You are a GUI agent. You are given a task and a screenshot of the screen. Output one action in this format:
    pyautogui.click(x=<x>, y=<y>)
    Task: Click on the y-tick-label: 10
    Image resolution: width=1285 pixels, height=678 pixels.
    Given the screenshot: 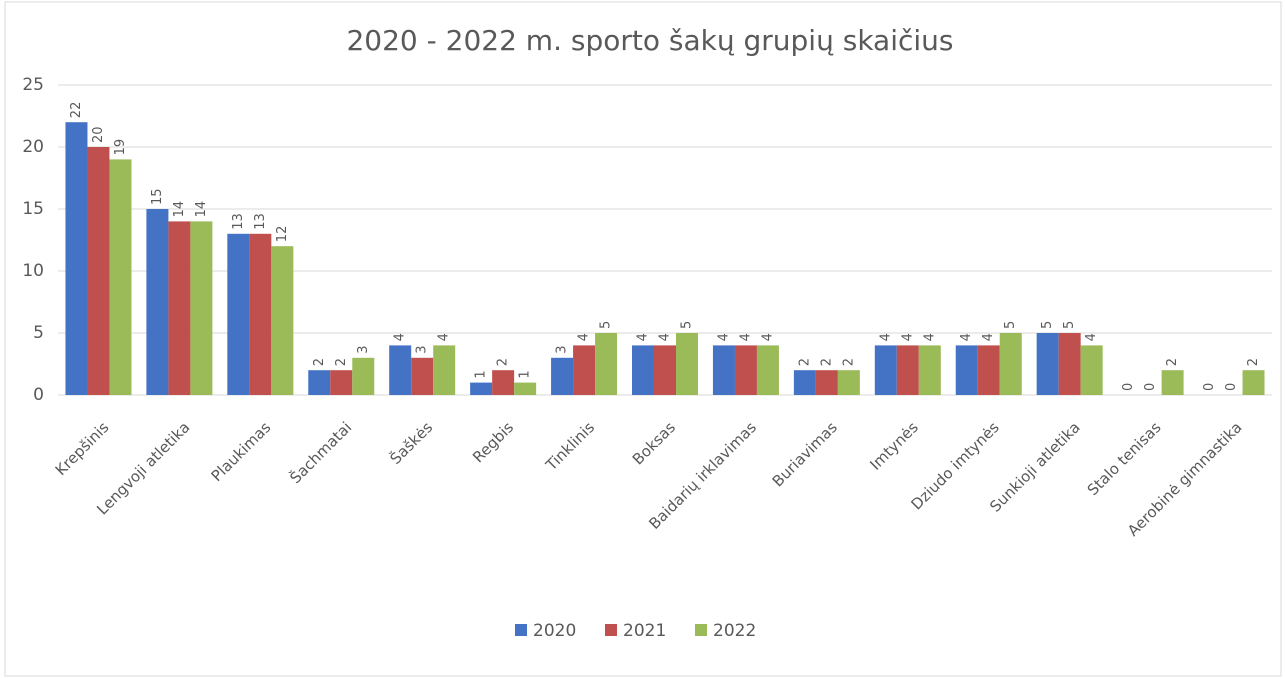 What is the action you would take?
    pyautogui.click(x=33, y=271)
    